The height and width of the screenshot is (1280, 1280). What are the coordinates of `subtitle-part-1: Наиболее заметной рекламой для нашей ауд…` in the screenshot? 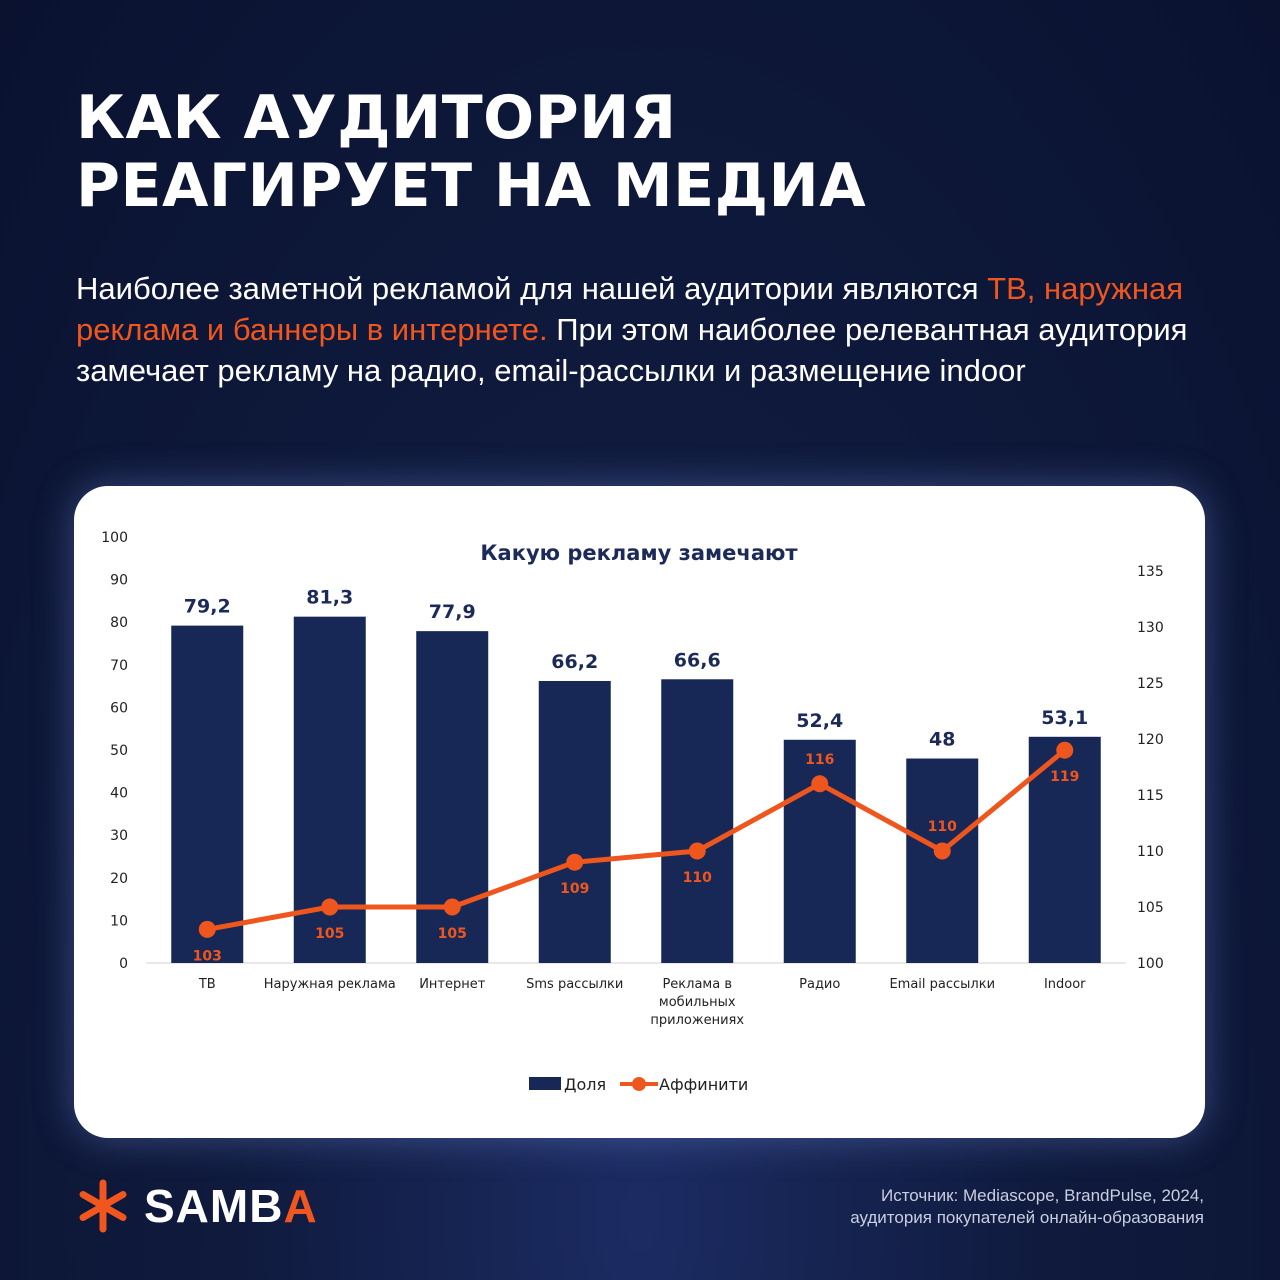 It's located at (532, 288).